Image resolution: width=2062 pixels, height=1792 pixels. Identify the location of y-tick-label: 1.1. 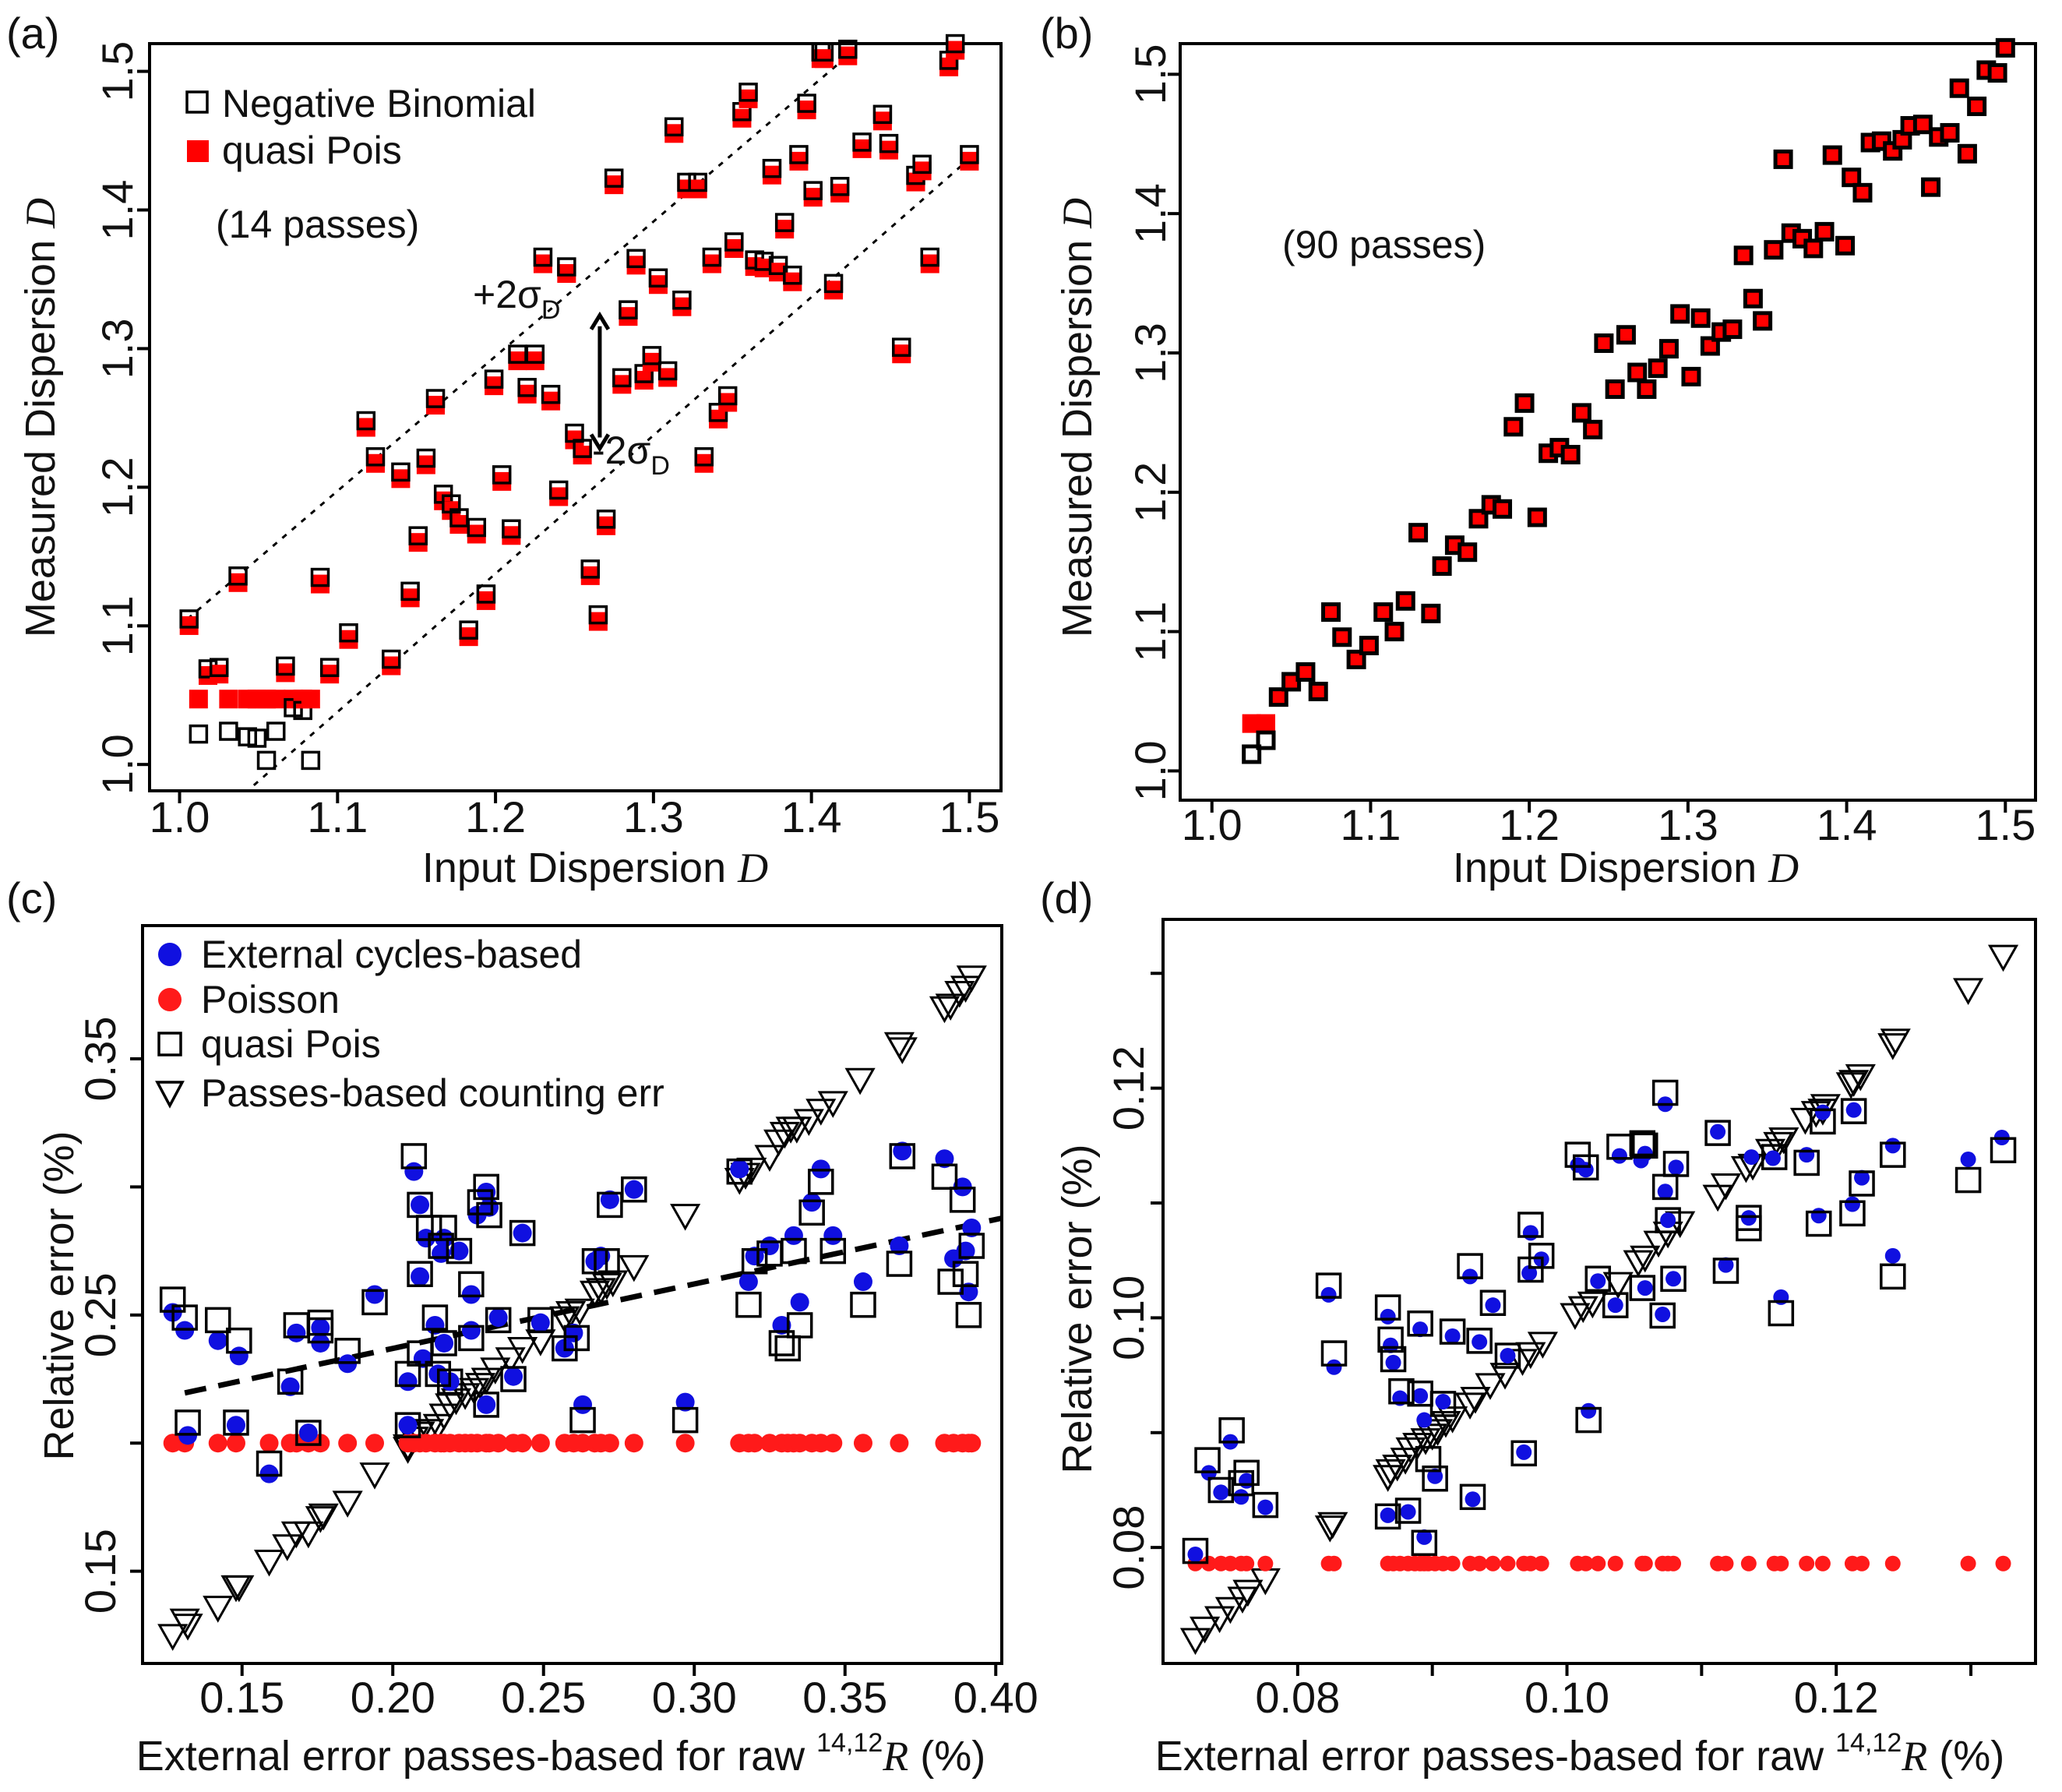
(1150, 631).